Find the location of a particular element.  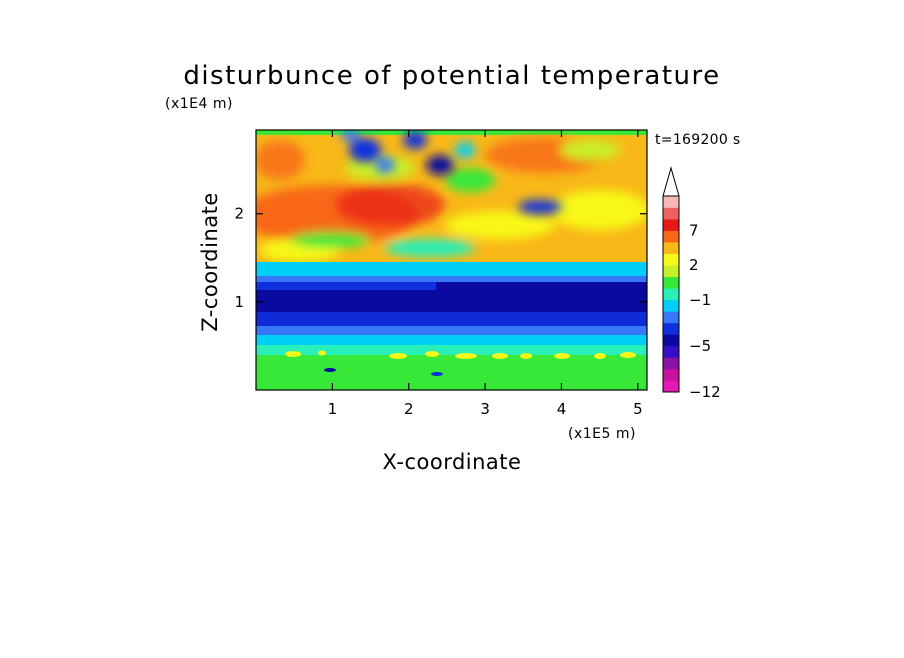

colorbar-tick-label: 2 is located at coordinates (694, 265).